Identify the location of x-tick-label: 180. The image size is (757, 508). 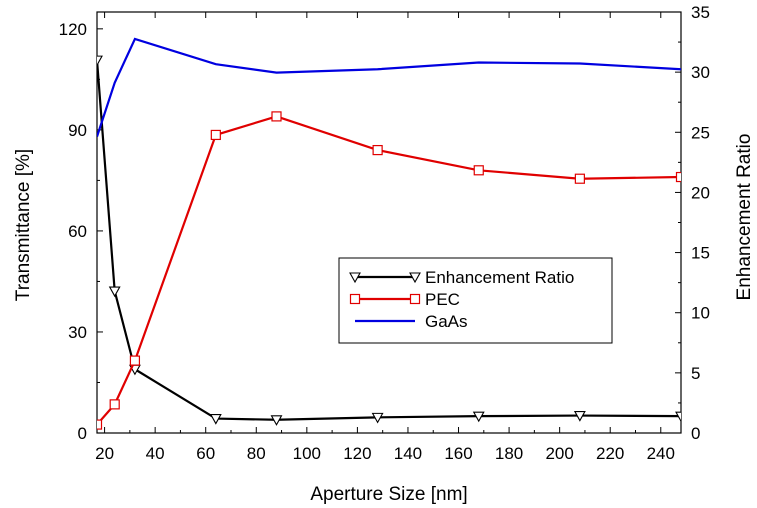
(509, 453).